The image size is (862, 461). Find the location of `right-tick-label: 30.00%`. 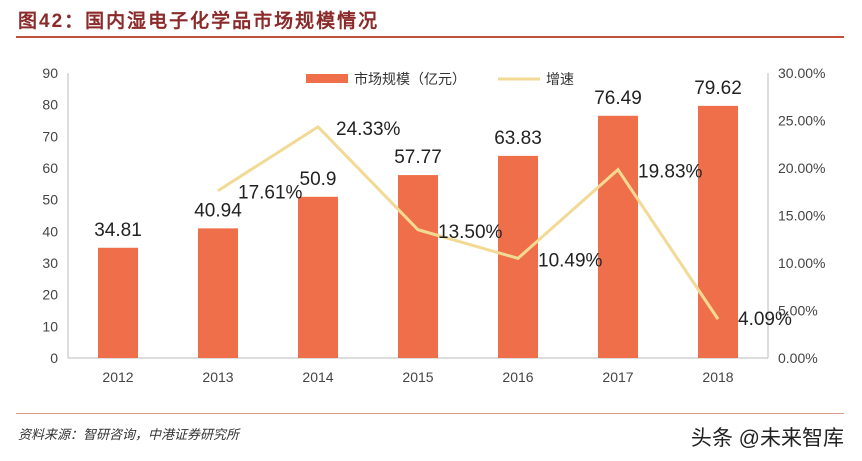

right-tick-label: 30.00% is located at coordinates (801, 73).